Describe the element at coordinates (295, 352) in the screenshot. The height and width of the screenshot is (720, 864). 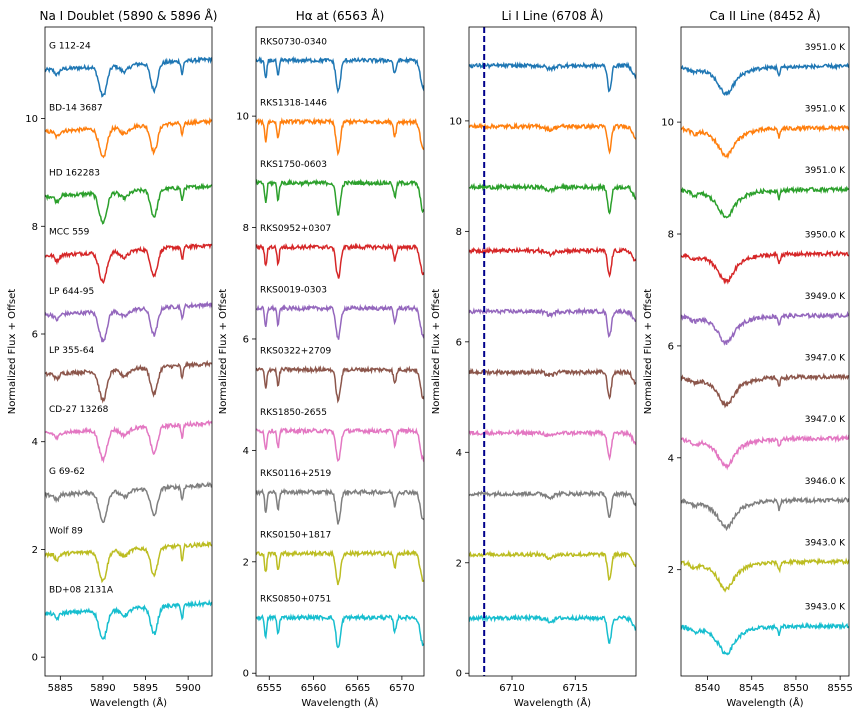
I see `series-label-6: RKS0322+2709` at that location.